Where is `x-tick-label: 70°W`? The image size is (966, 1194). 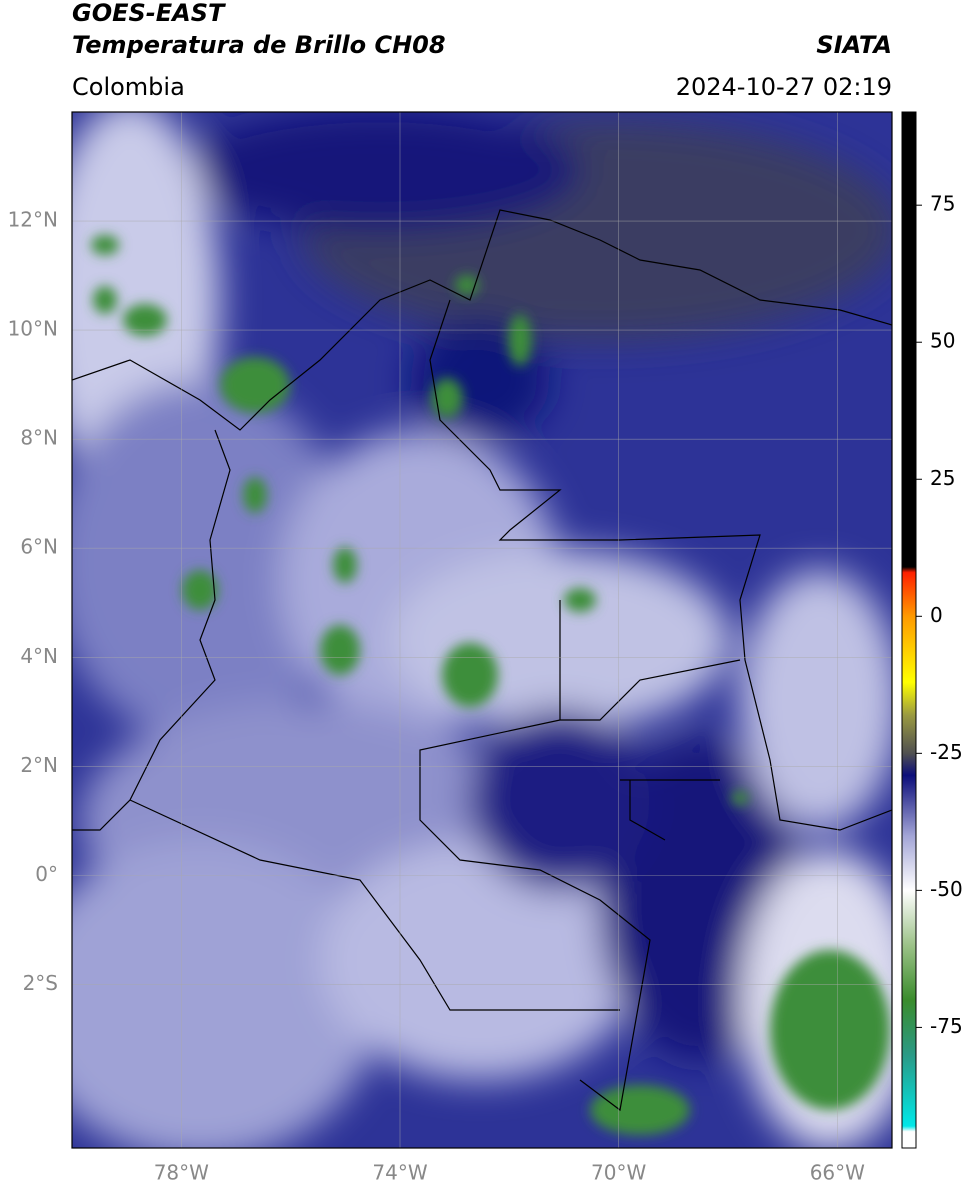
x-tick-label: 70°W is located at coordinates (618, 1173).